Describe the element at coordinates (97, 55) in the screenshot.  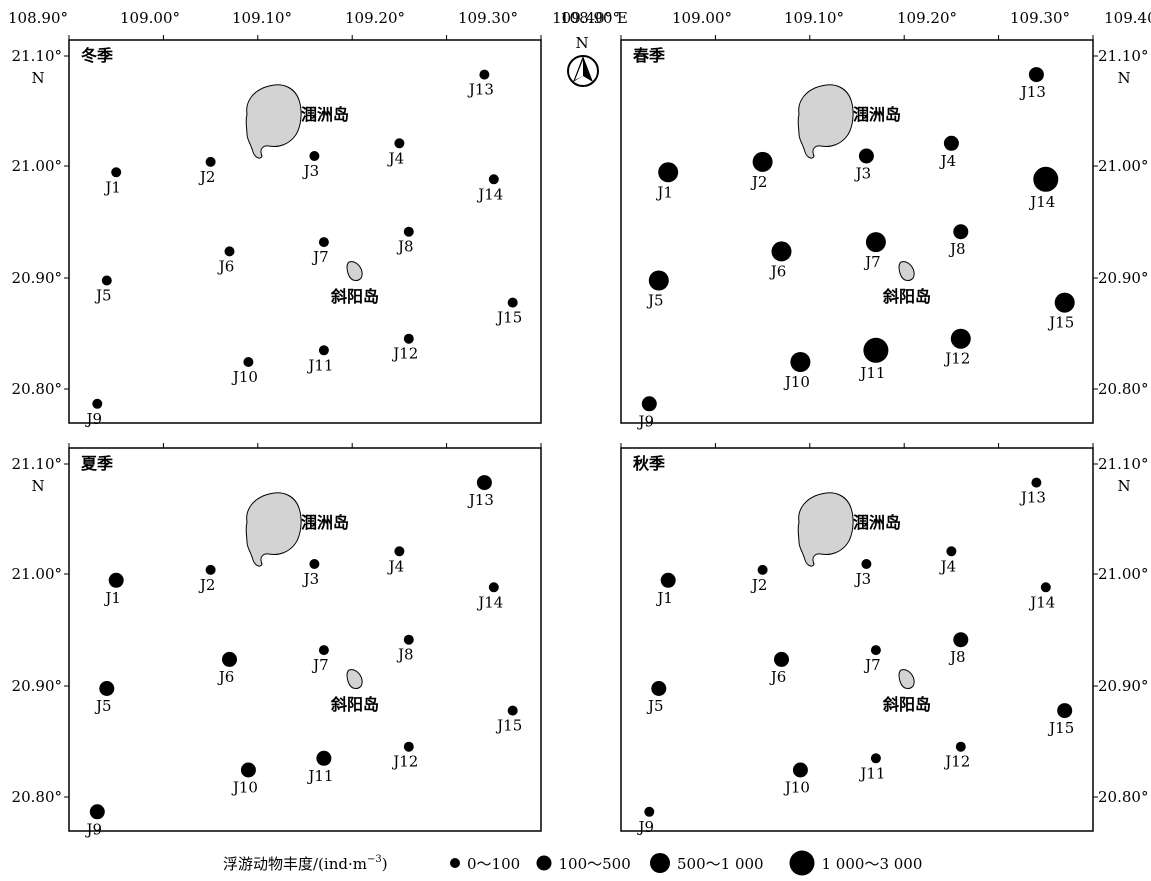
I see `season-title: 冬季` at that location.